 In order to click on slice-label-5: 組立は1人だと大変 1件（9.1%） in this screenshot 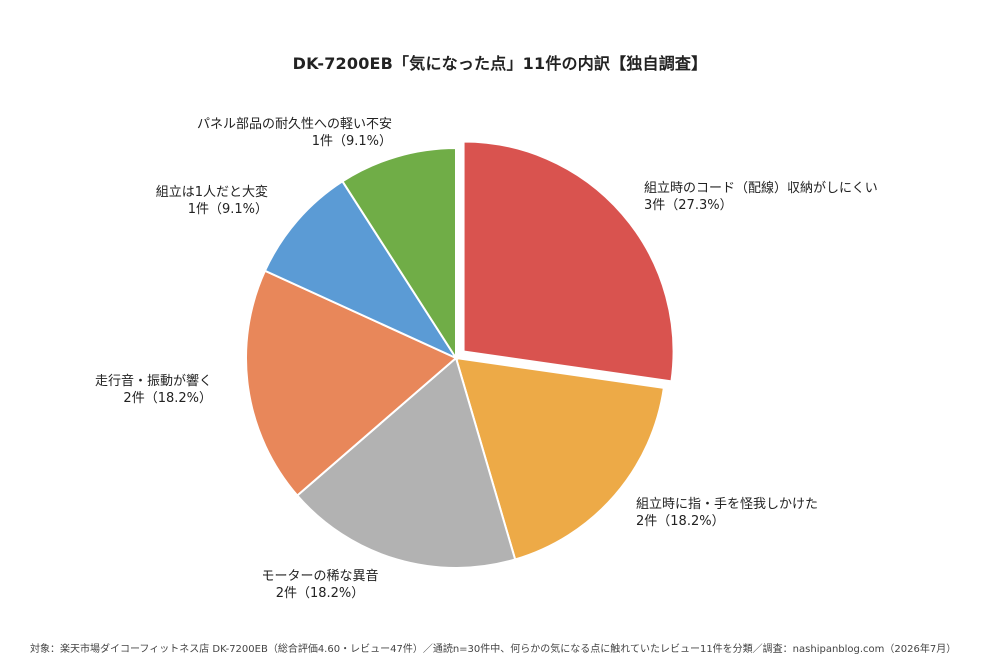, I will do `click(212, 200)`.